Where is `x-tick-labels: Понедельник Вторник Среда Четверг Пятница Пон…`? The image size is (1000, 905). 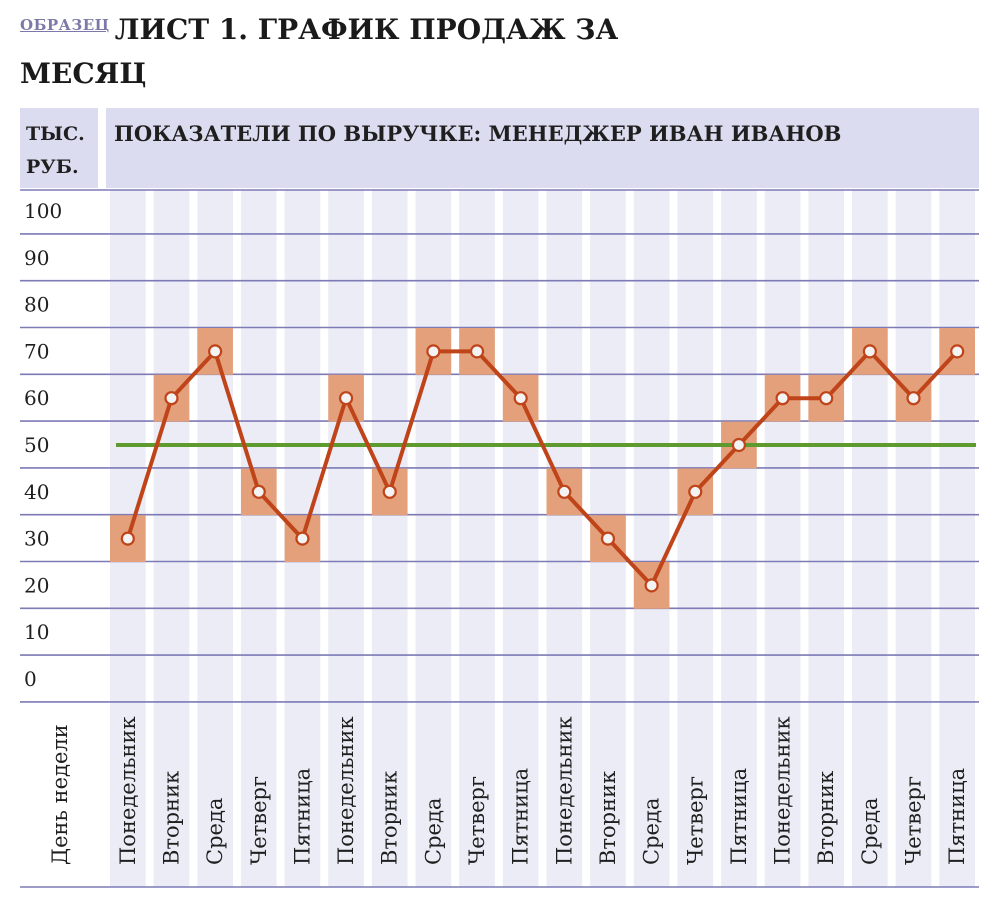
x-tick-labels: Понедельник Вторник Среда Четверг Пятница Пон… is located at coordinates (542, 790).